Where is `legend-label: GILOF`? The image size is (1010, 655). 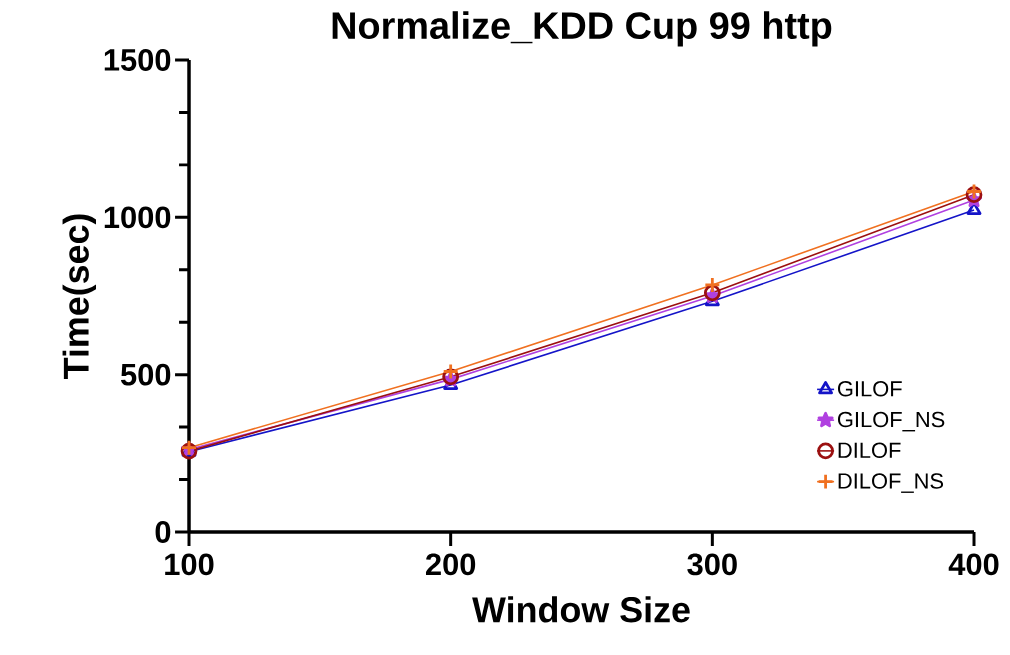
legend-label: GILOF is located at coordinates (869, 389).